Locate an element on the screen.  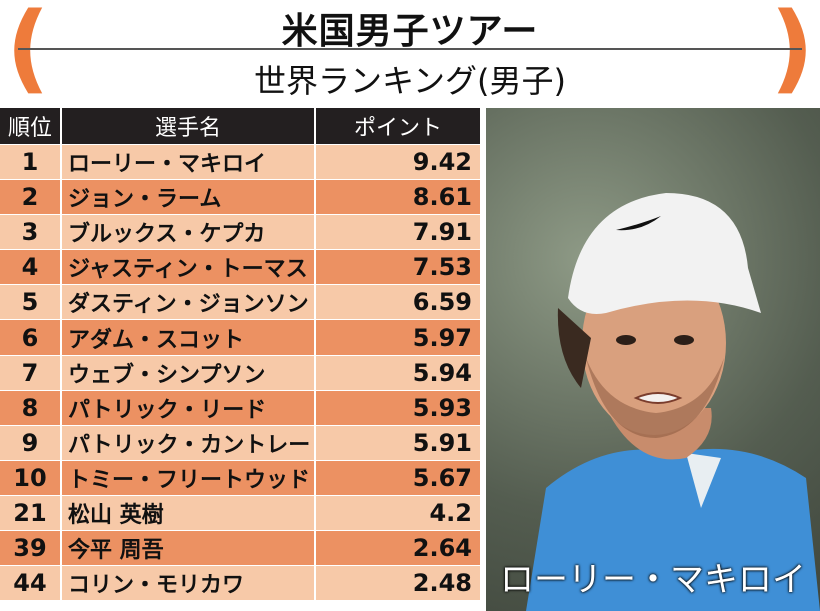
rank-cell: 6 is located at coordinates (31, 337).